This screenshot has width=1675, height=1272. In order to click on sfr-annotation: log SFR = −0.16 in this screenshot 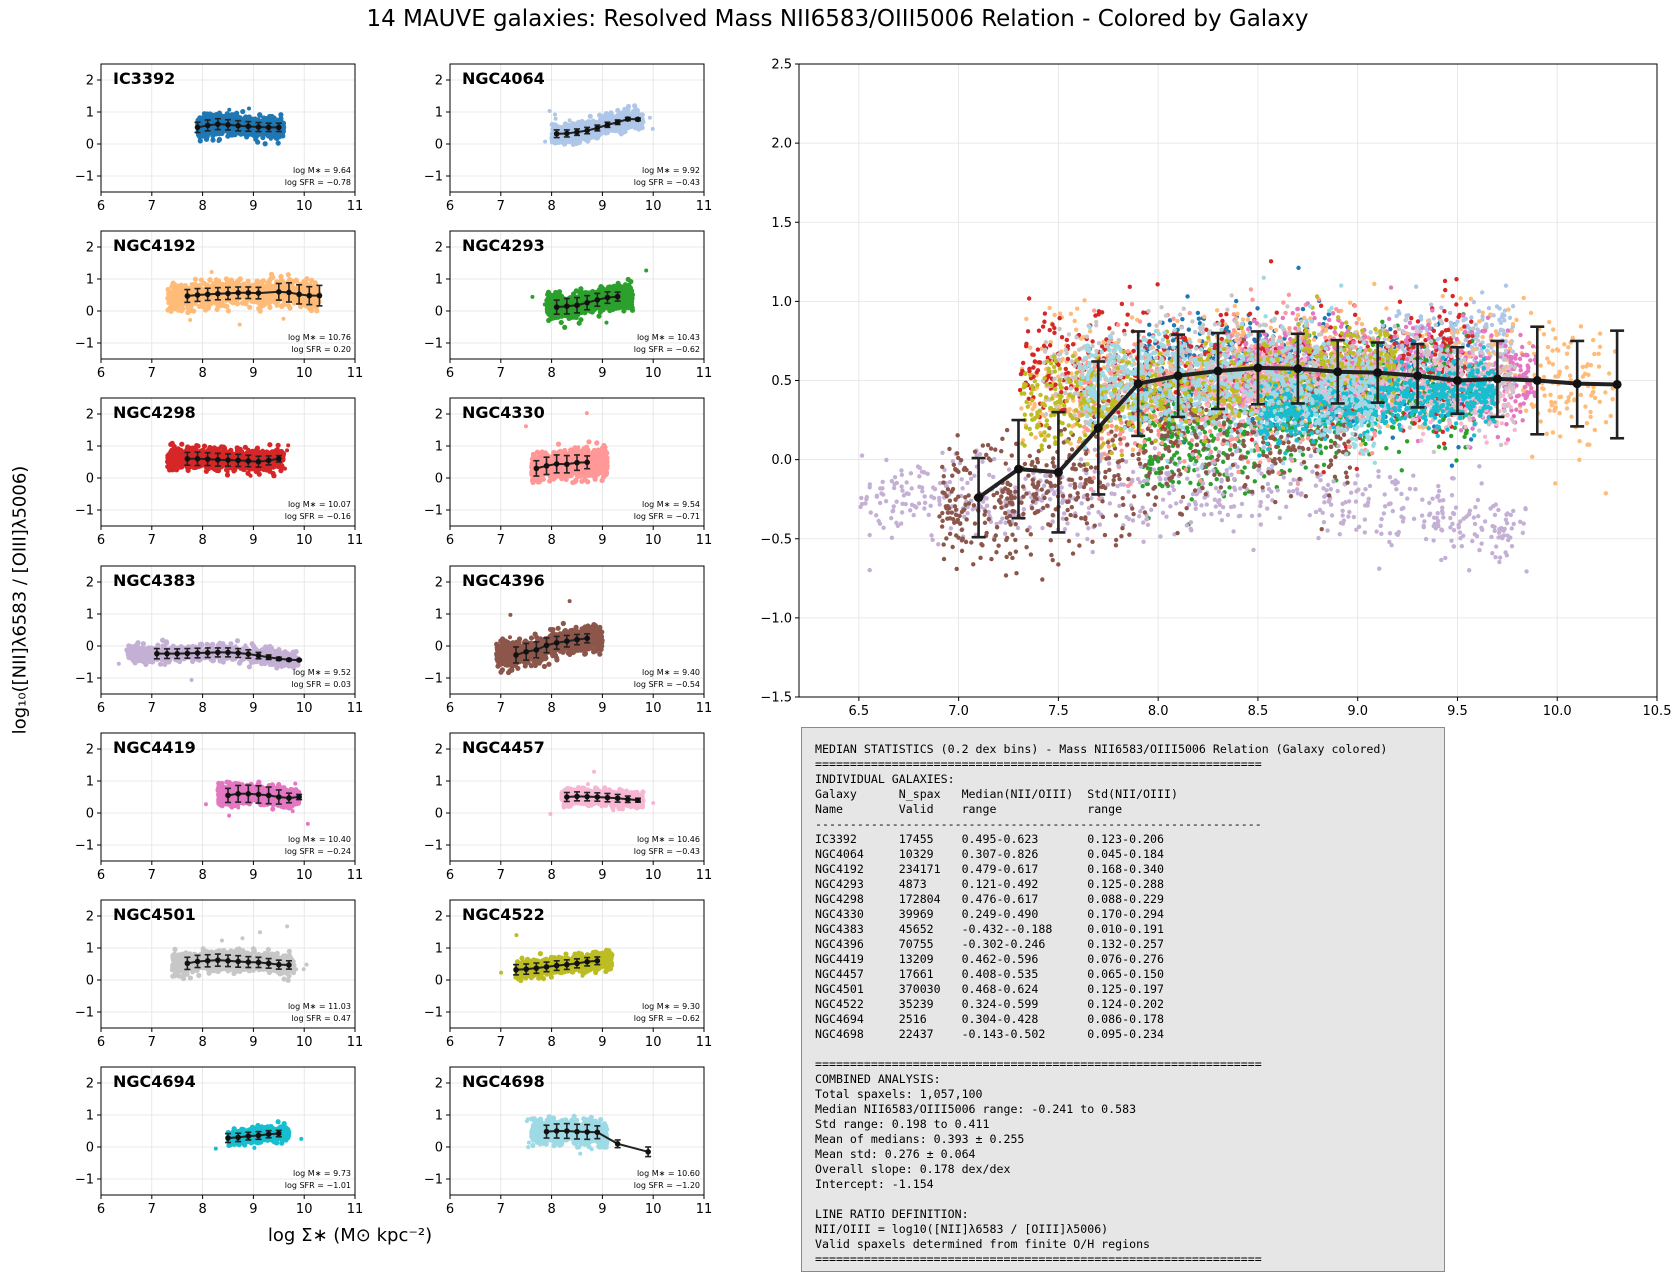, I will do `click(318, 516)`.